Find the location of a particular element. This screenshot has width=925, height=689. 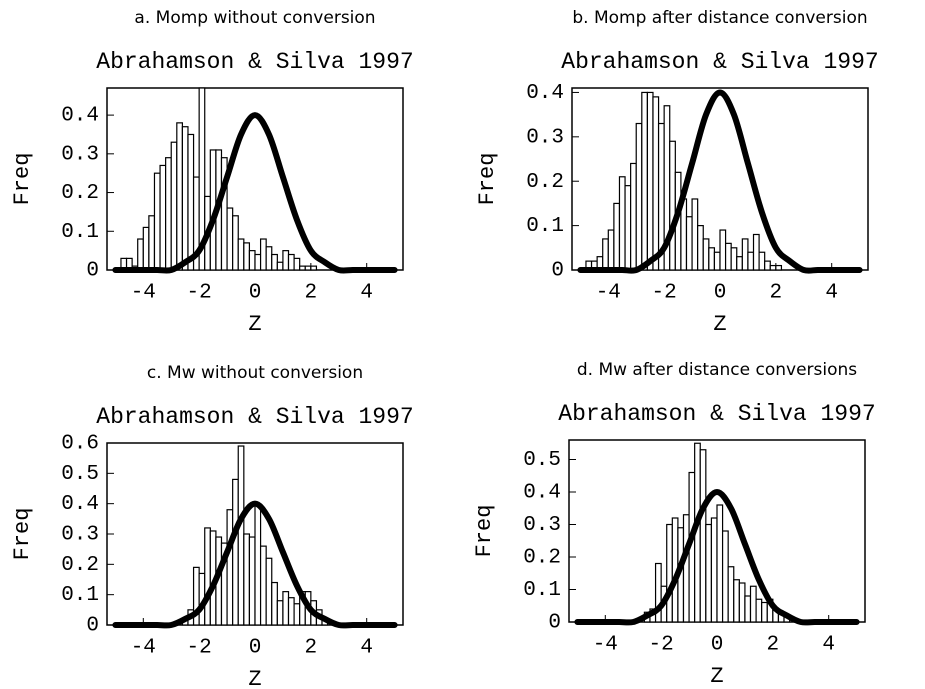

y-tick-label: 0.5 is located at coordinates (80, 474).